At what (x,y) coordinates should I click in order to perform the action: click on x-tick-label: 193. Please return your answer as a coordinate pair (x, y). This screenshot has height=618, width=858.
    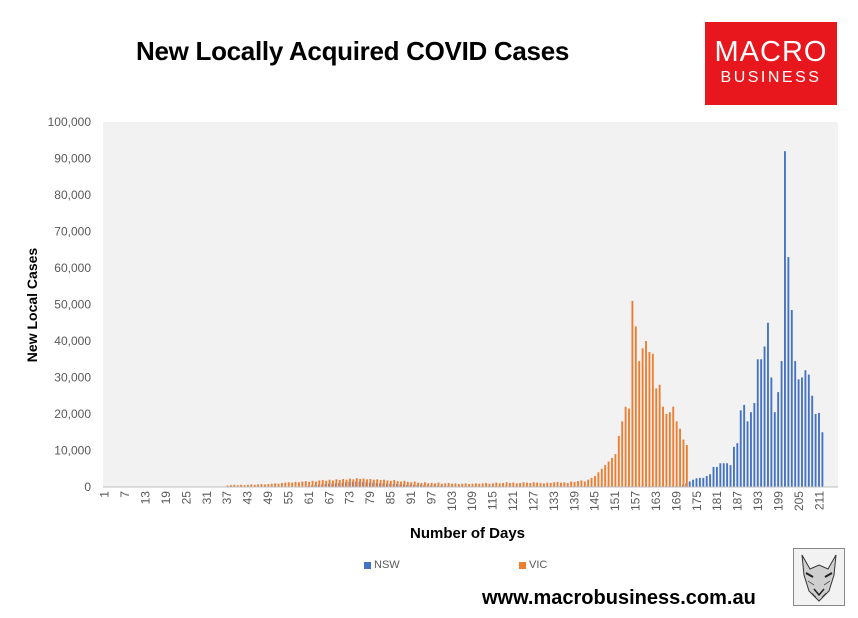
    Looking at the image, I should click on (758, 501).